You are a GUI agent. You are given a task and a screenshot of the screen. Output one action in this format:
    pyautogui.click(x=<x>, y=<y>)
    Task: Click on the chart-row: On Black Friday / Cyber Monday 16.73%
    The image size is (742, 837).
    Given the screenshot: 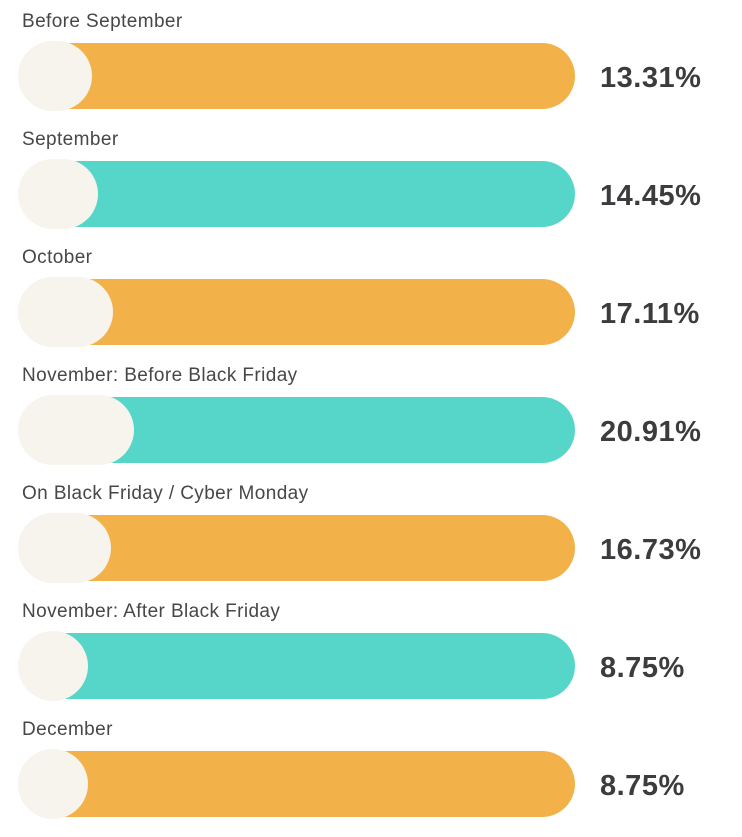 What is the action you would take?
    pyautogui.click(x=371, y=531)
    